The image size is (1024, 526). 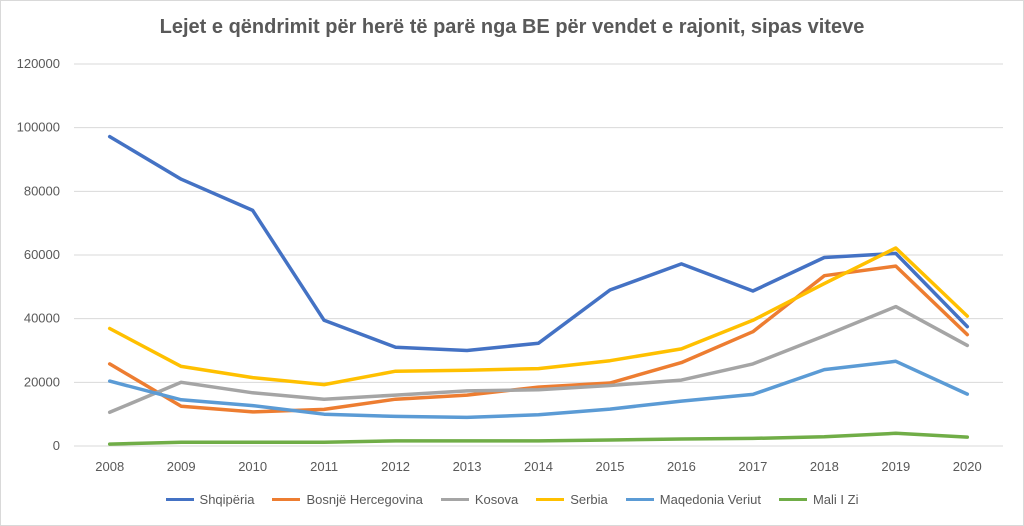 What do you see at coordinates (252, 466) in the screenshot?
I see `x-tick-label: 2010` at bounding box center [252, 466].